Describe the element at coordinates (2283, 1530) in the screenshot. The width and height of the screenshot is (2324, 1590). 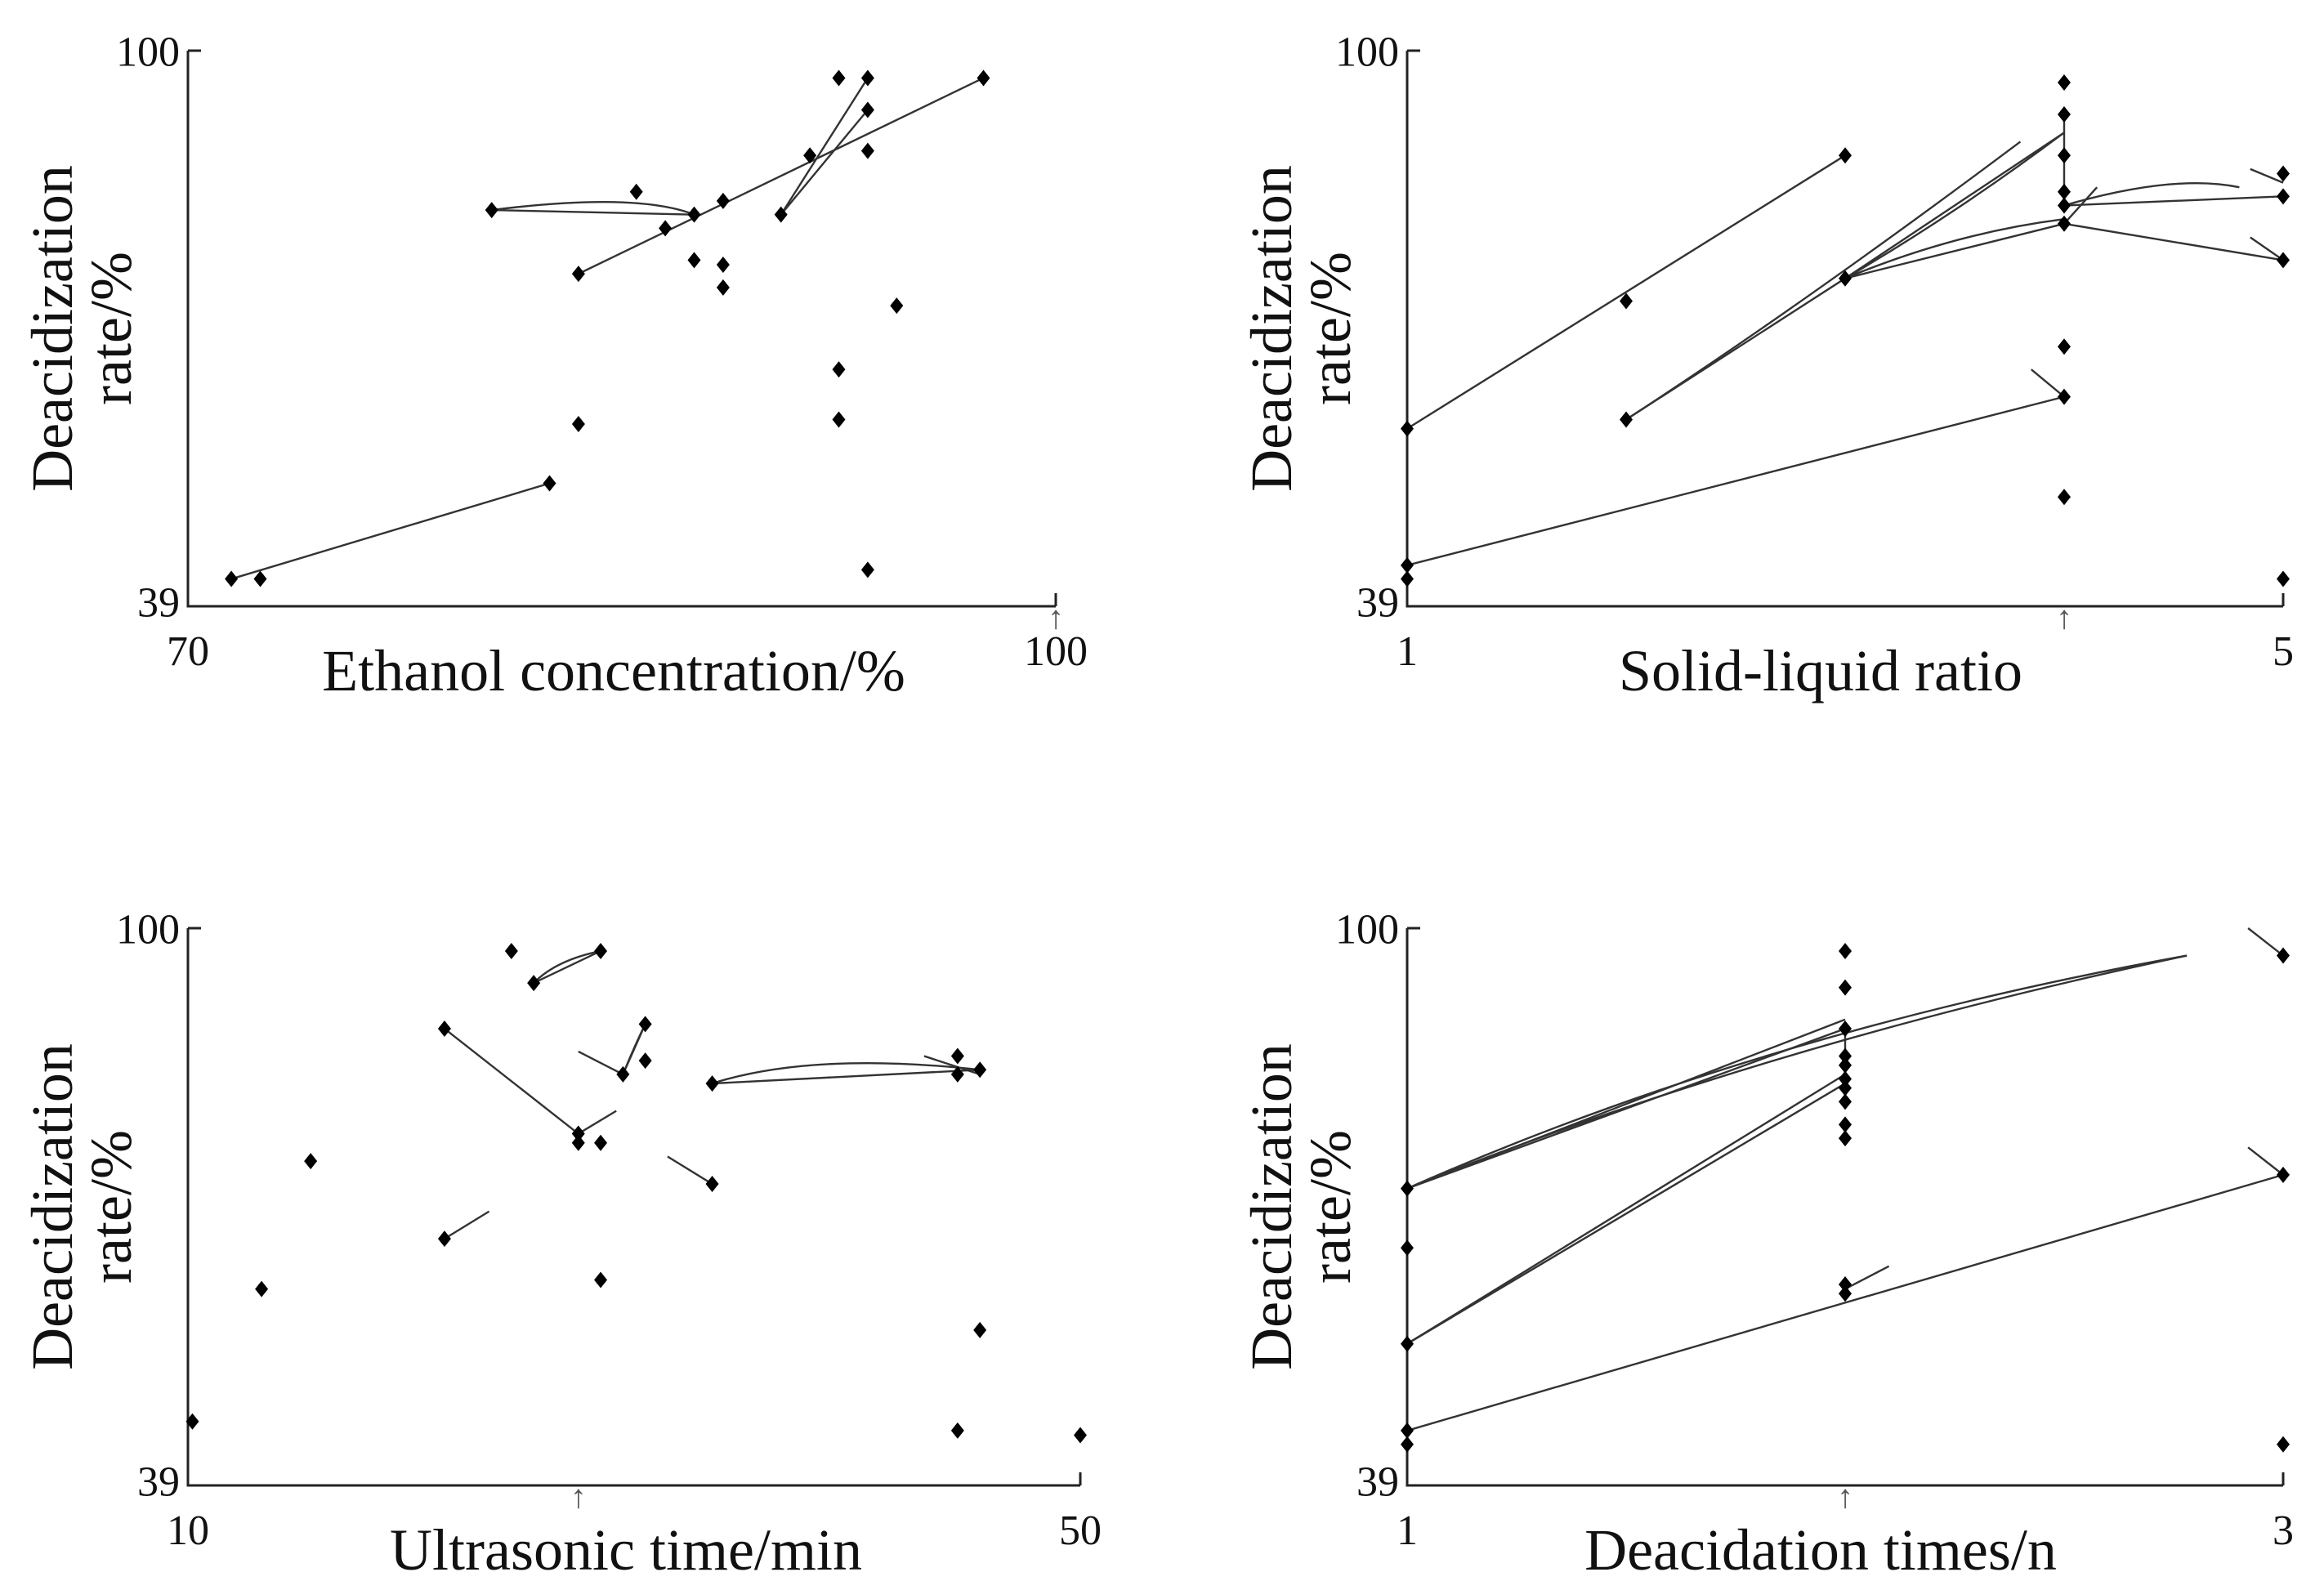
I see `x-tick-label: 3` at that location.